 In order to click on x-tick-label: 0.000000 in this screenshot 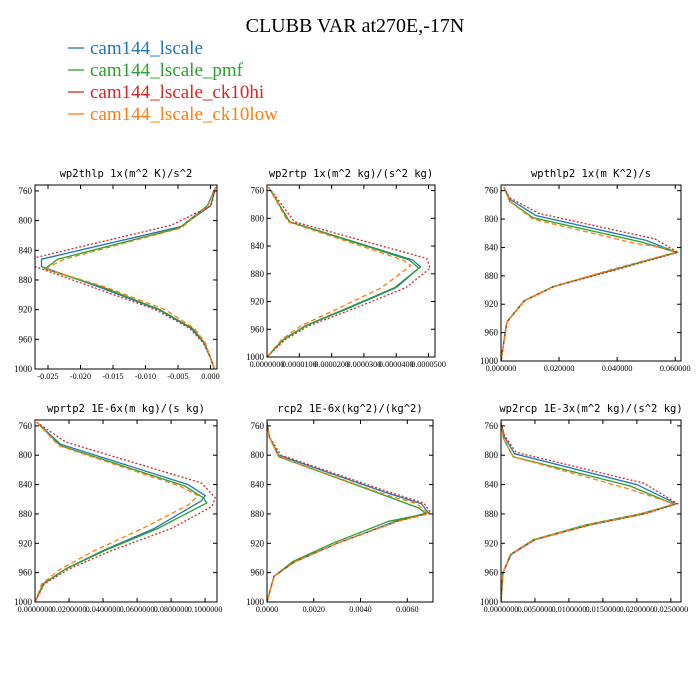, I will do `click(501, 368)`.